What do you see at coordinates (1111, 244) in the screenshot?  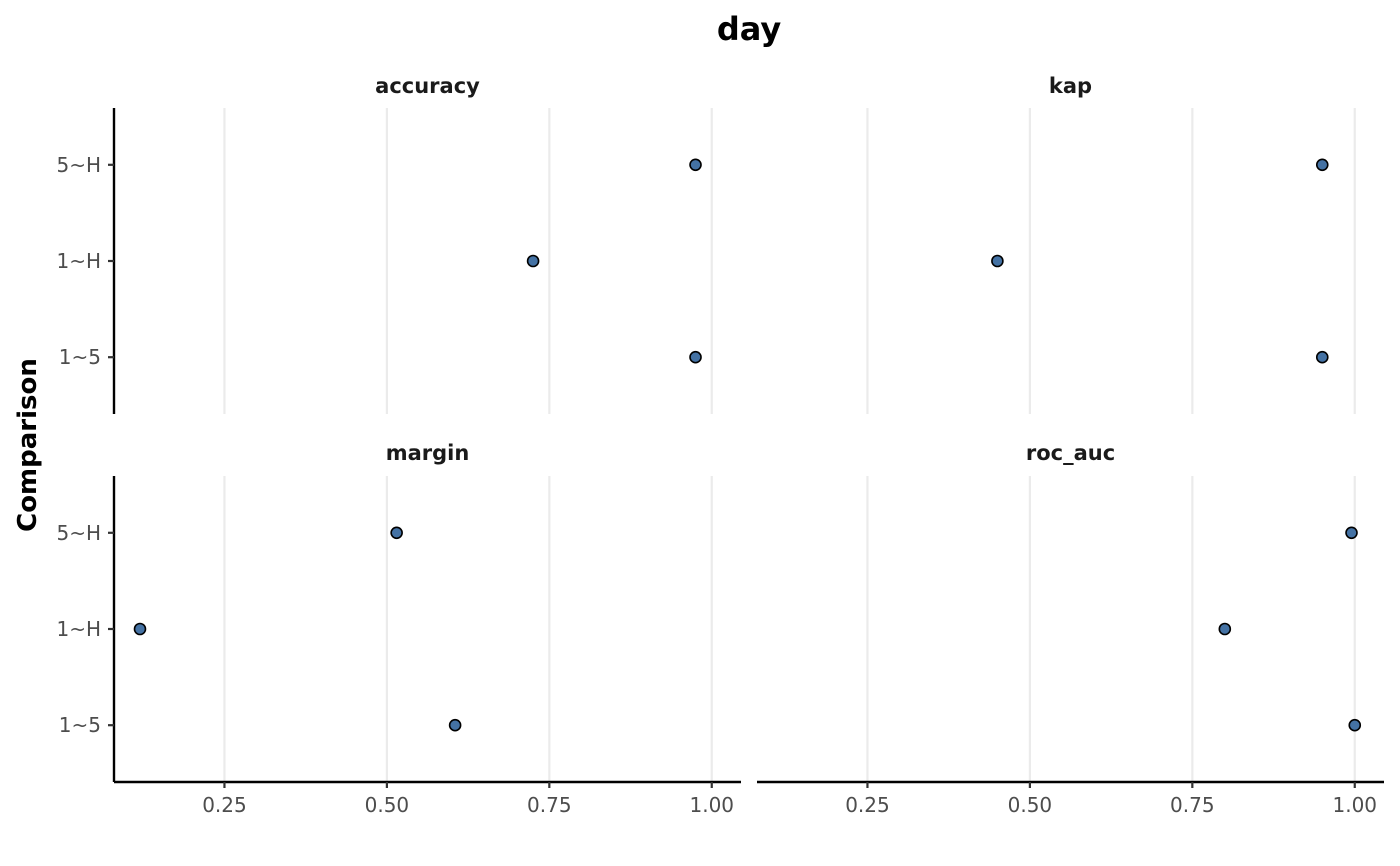 I see `panel-kap: kap` at bounding box center [1111, 244].